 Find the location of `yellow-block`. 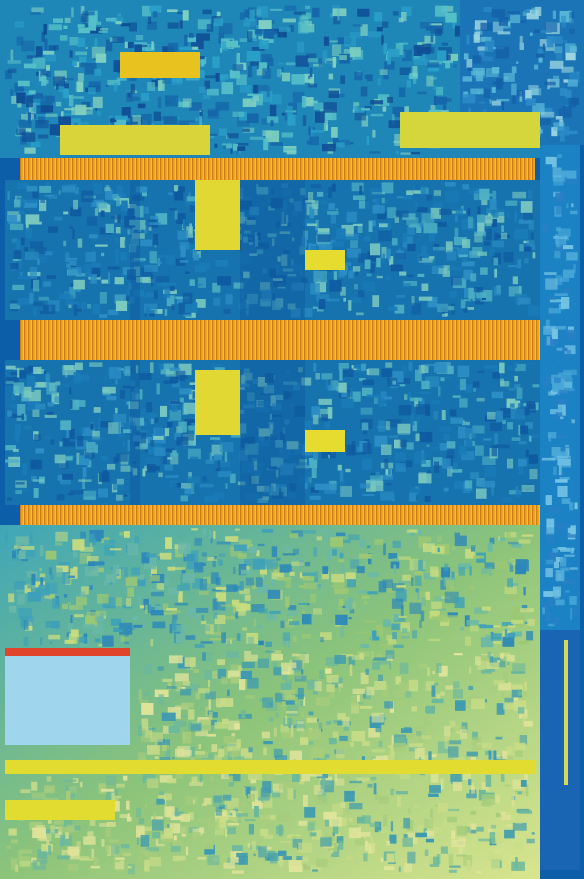

yellow-block is located at coordinates (270, 767).